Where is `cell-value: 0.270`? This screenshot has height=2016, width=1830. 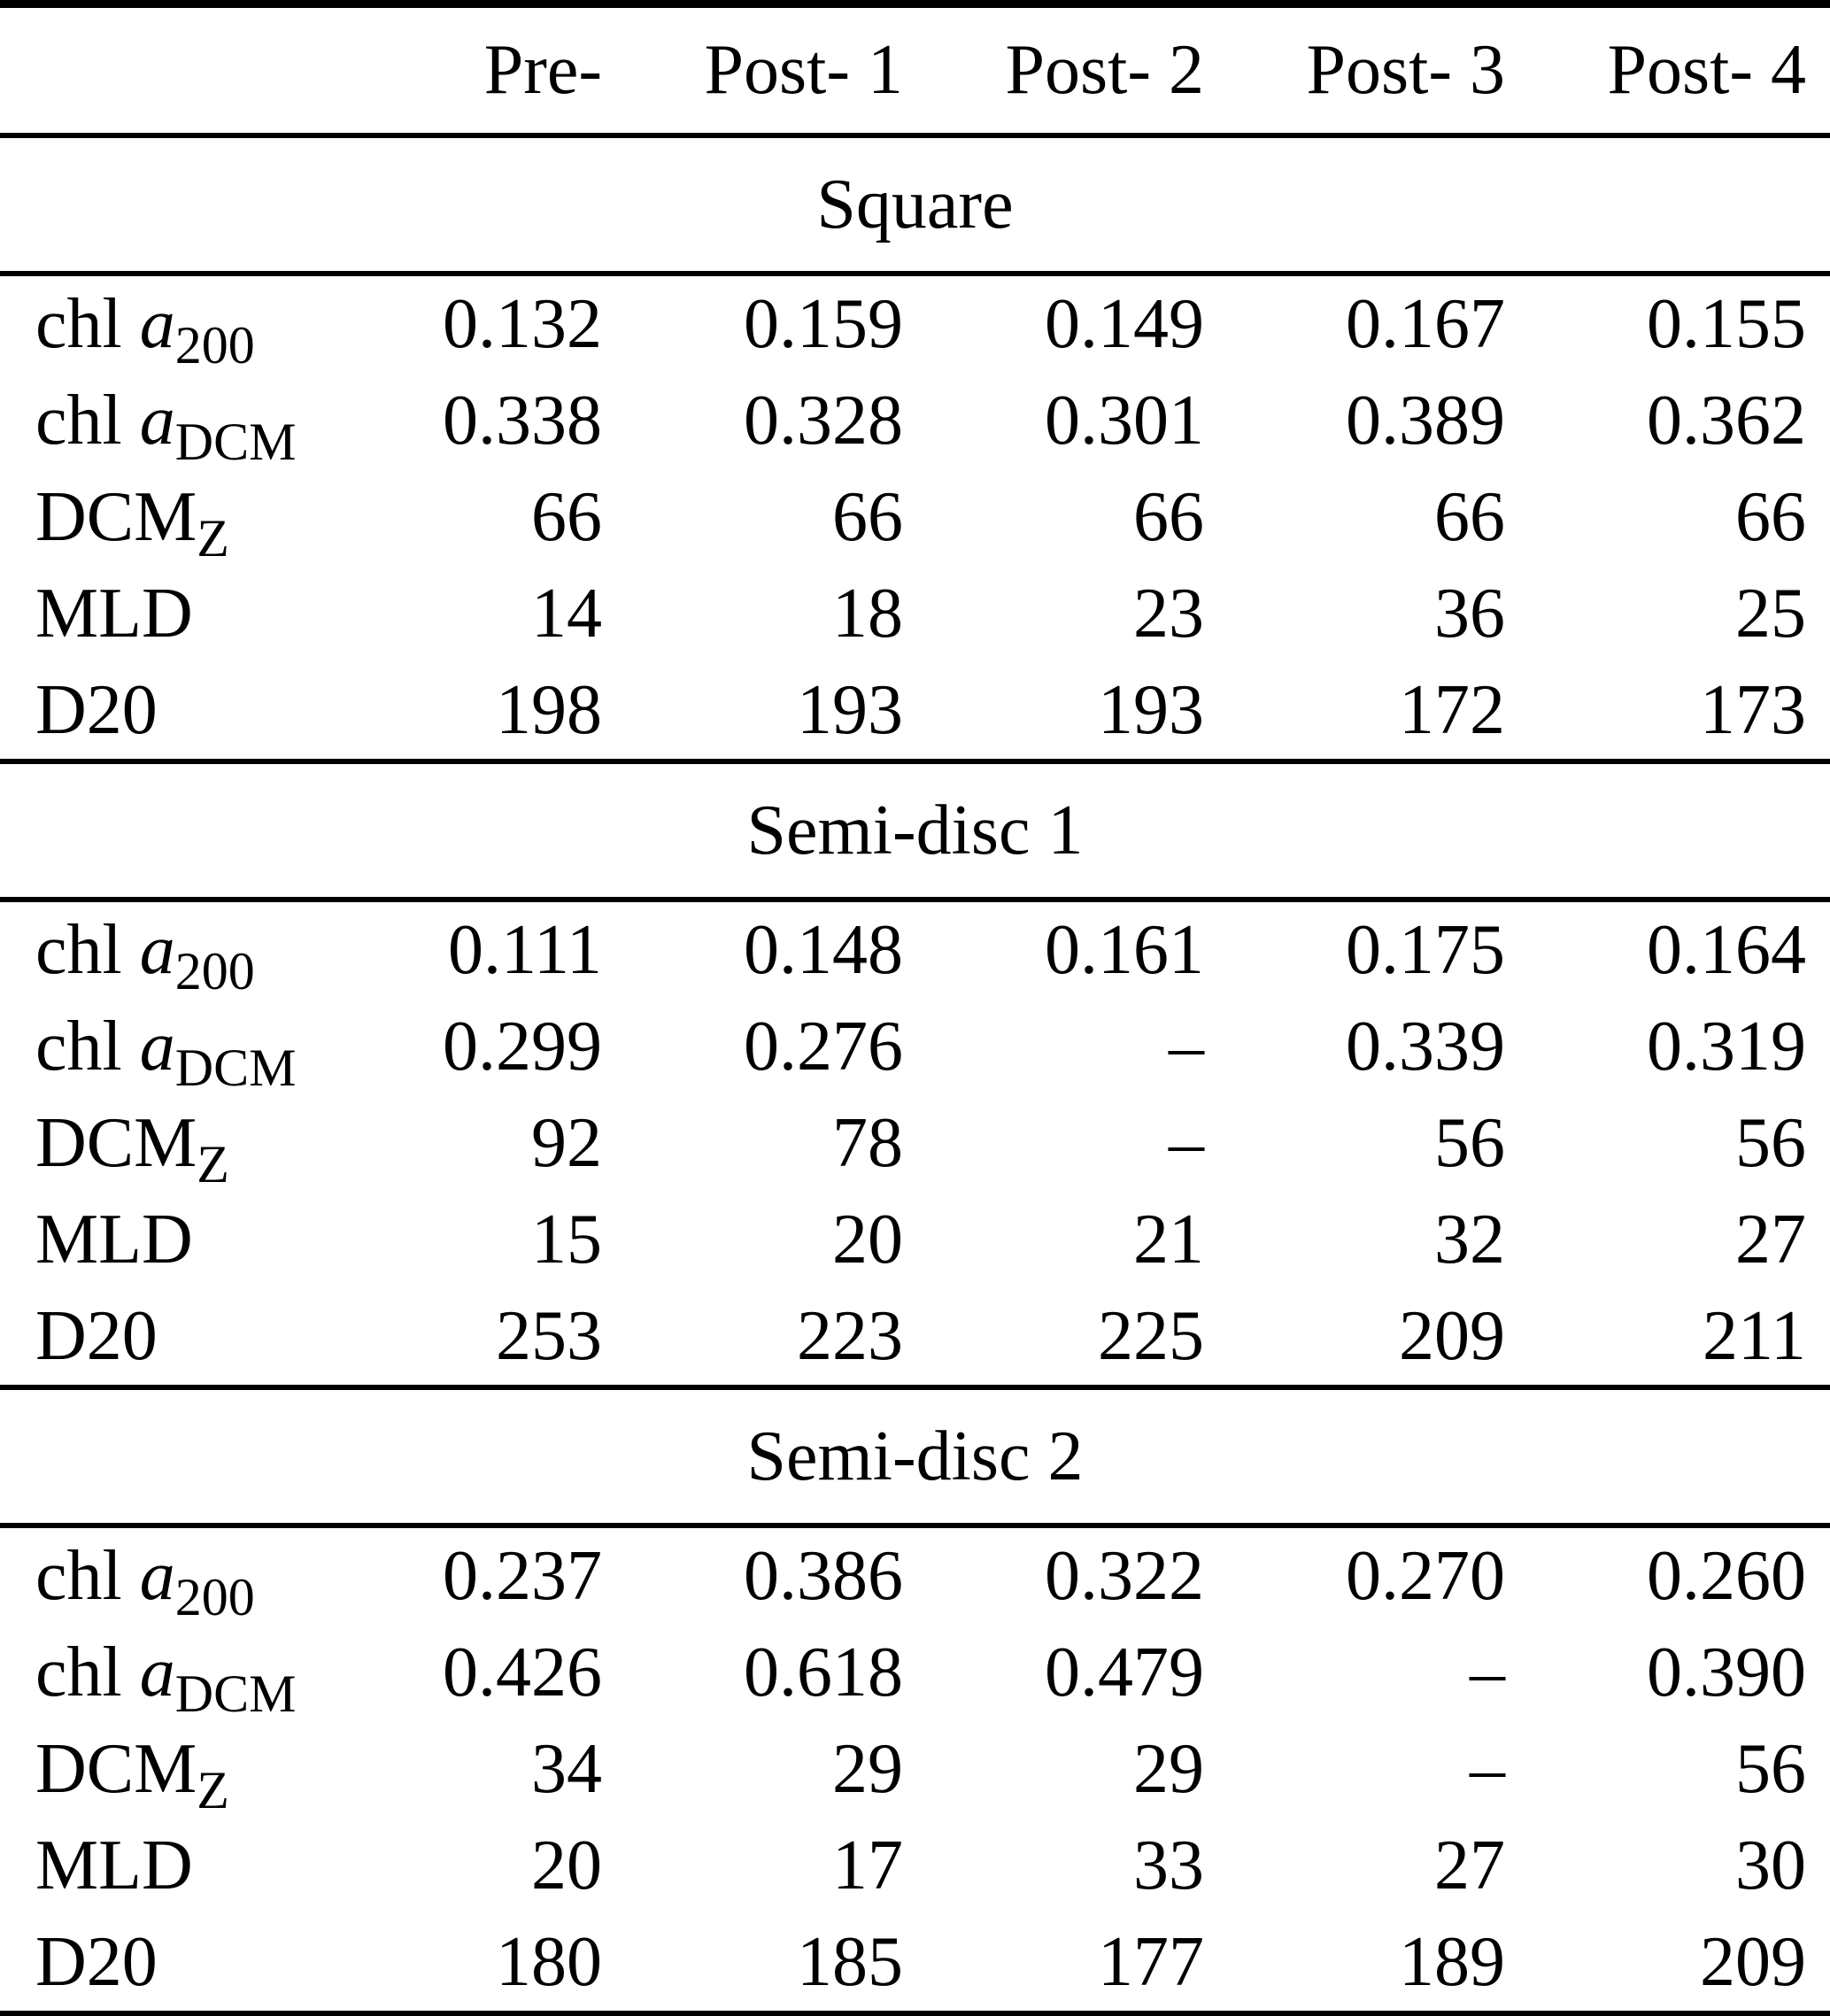 cell-value: 0.270 is located at coordinates (1425, 1576).